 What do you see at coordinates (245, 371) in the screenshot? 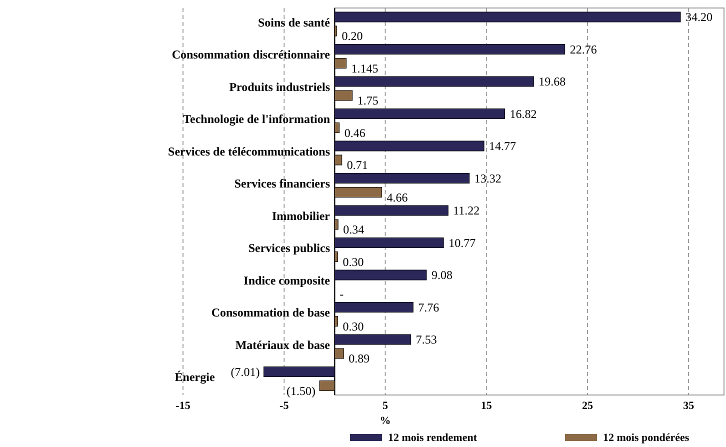
I see `data-label: (7.01)` at bounding box center [245, 371].